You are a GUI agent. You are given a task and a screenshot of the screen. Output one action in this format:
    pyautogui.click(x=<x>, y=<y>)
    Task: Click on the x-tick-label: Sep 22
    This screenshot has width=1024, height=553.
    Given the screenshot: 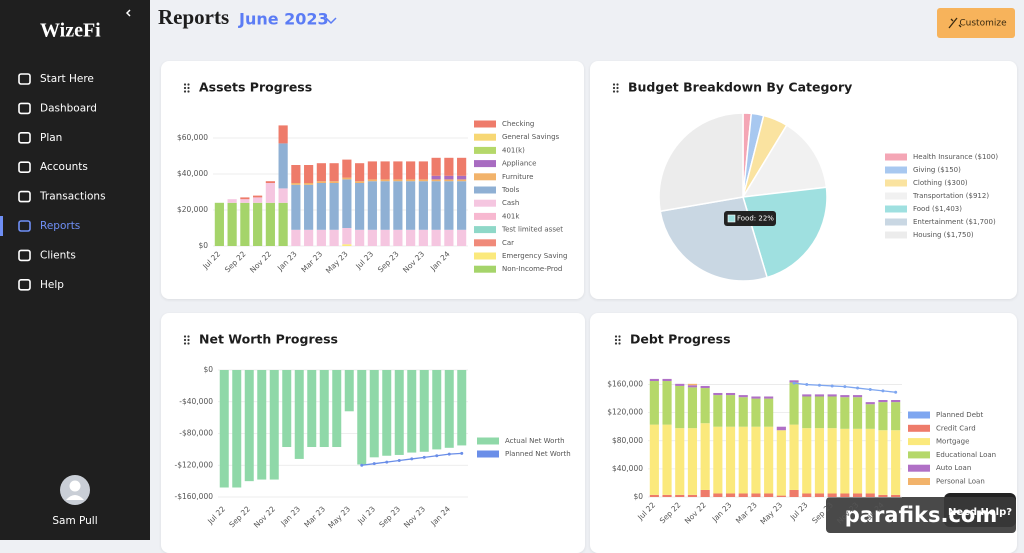 What is the action you would take?
    pyautogui.click(x=670, y=512)
    